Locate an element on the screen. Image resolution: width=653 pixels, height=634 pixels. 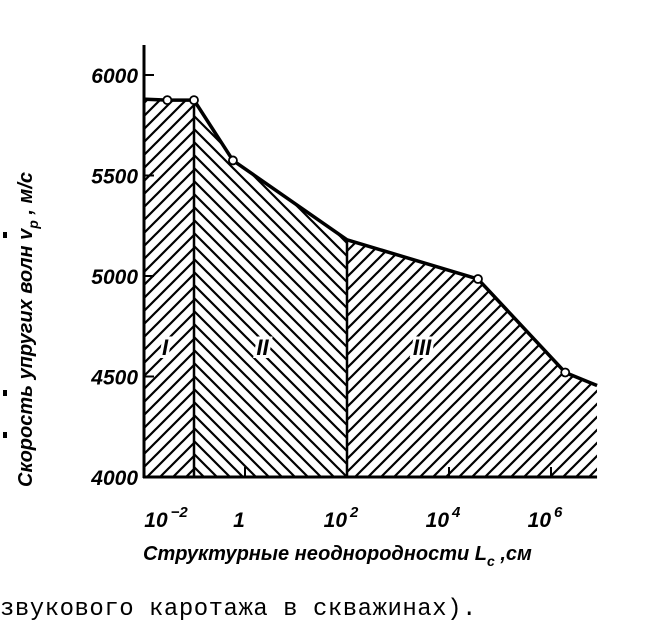
hatch-region-II is located at coordinates (270, 288).